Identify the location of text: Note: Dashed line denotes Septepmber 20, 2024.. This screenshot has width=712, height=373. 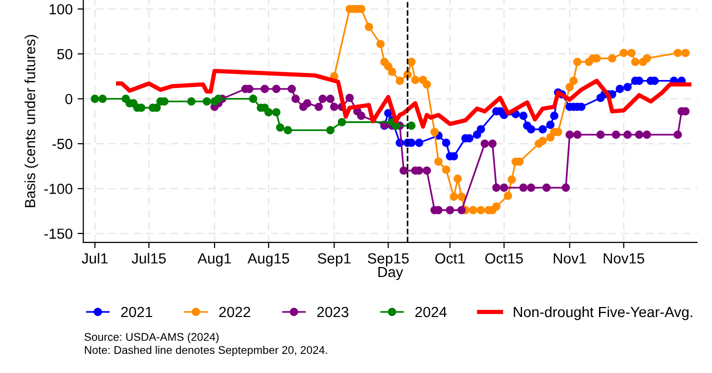
(205, 351).